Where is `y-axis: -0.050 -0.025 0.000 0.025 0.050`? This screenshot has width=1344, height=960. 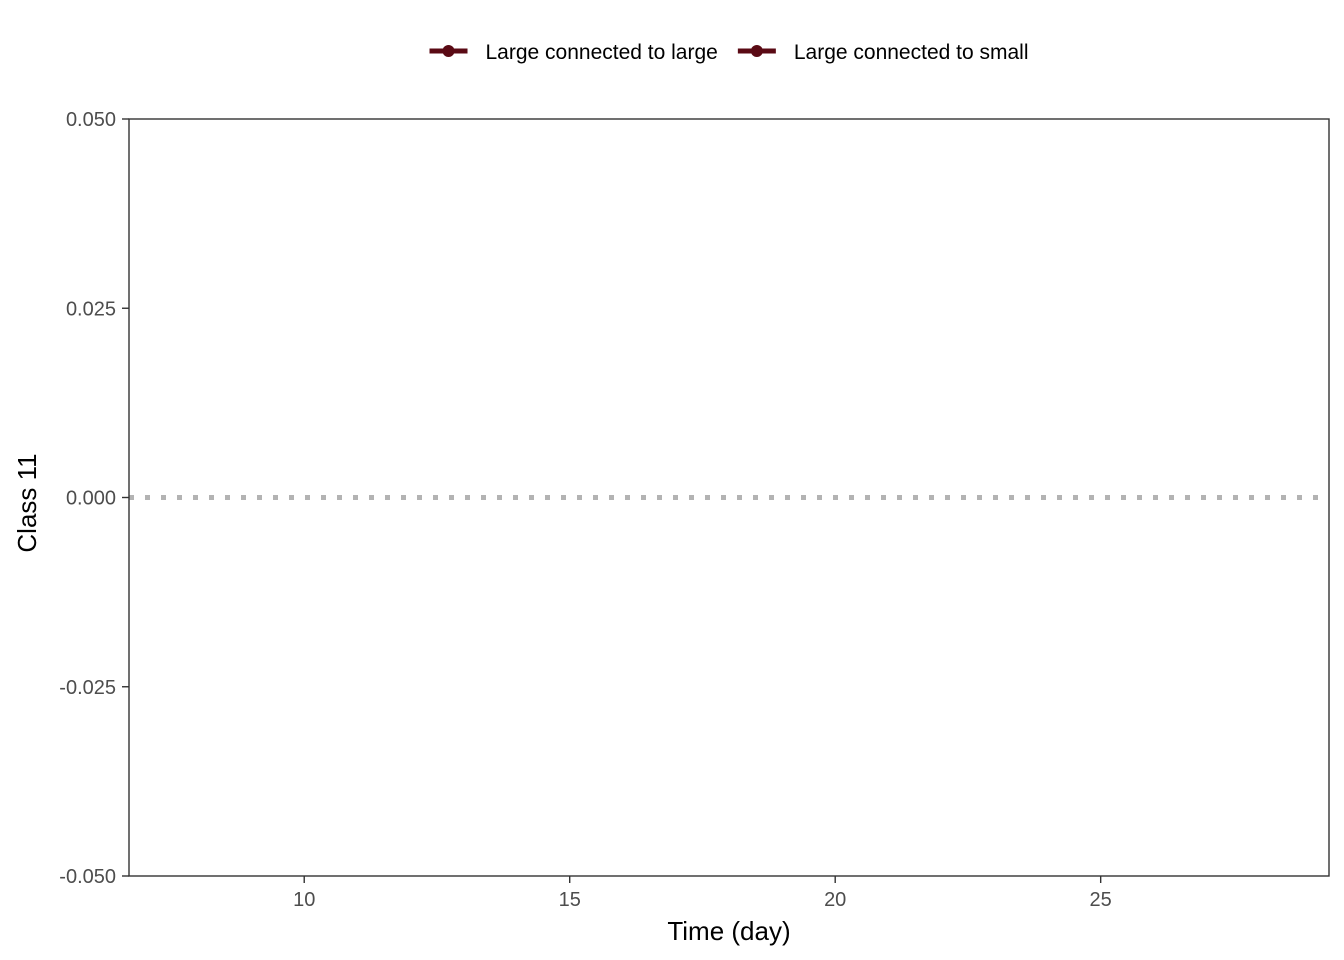
y-axis: -0.050 -0.025 0.000 0.025 0.050 is located at coordinates (94, 498).